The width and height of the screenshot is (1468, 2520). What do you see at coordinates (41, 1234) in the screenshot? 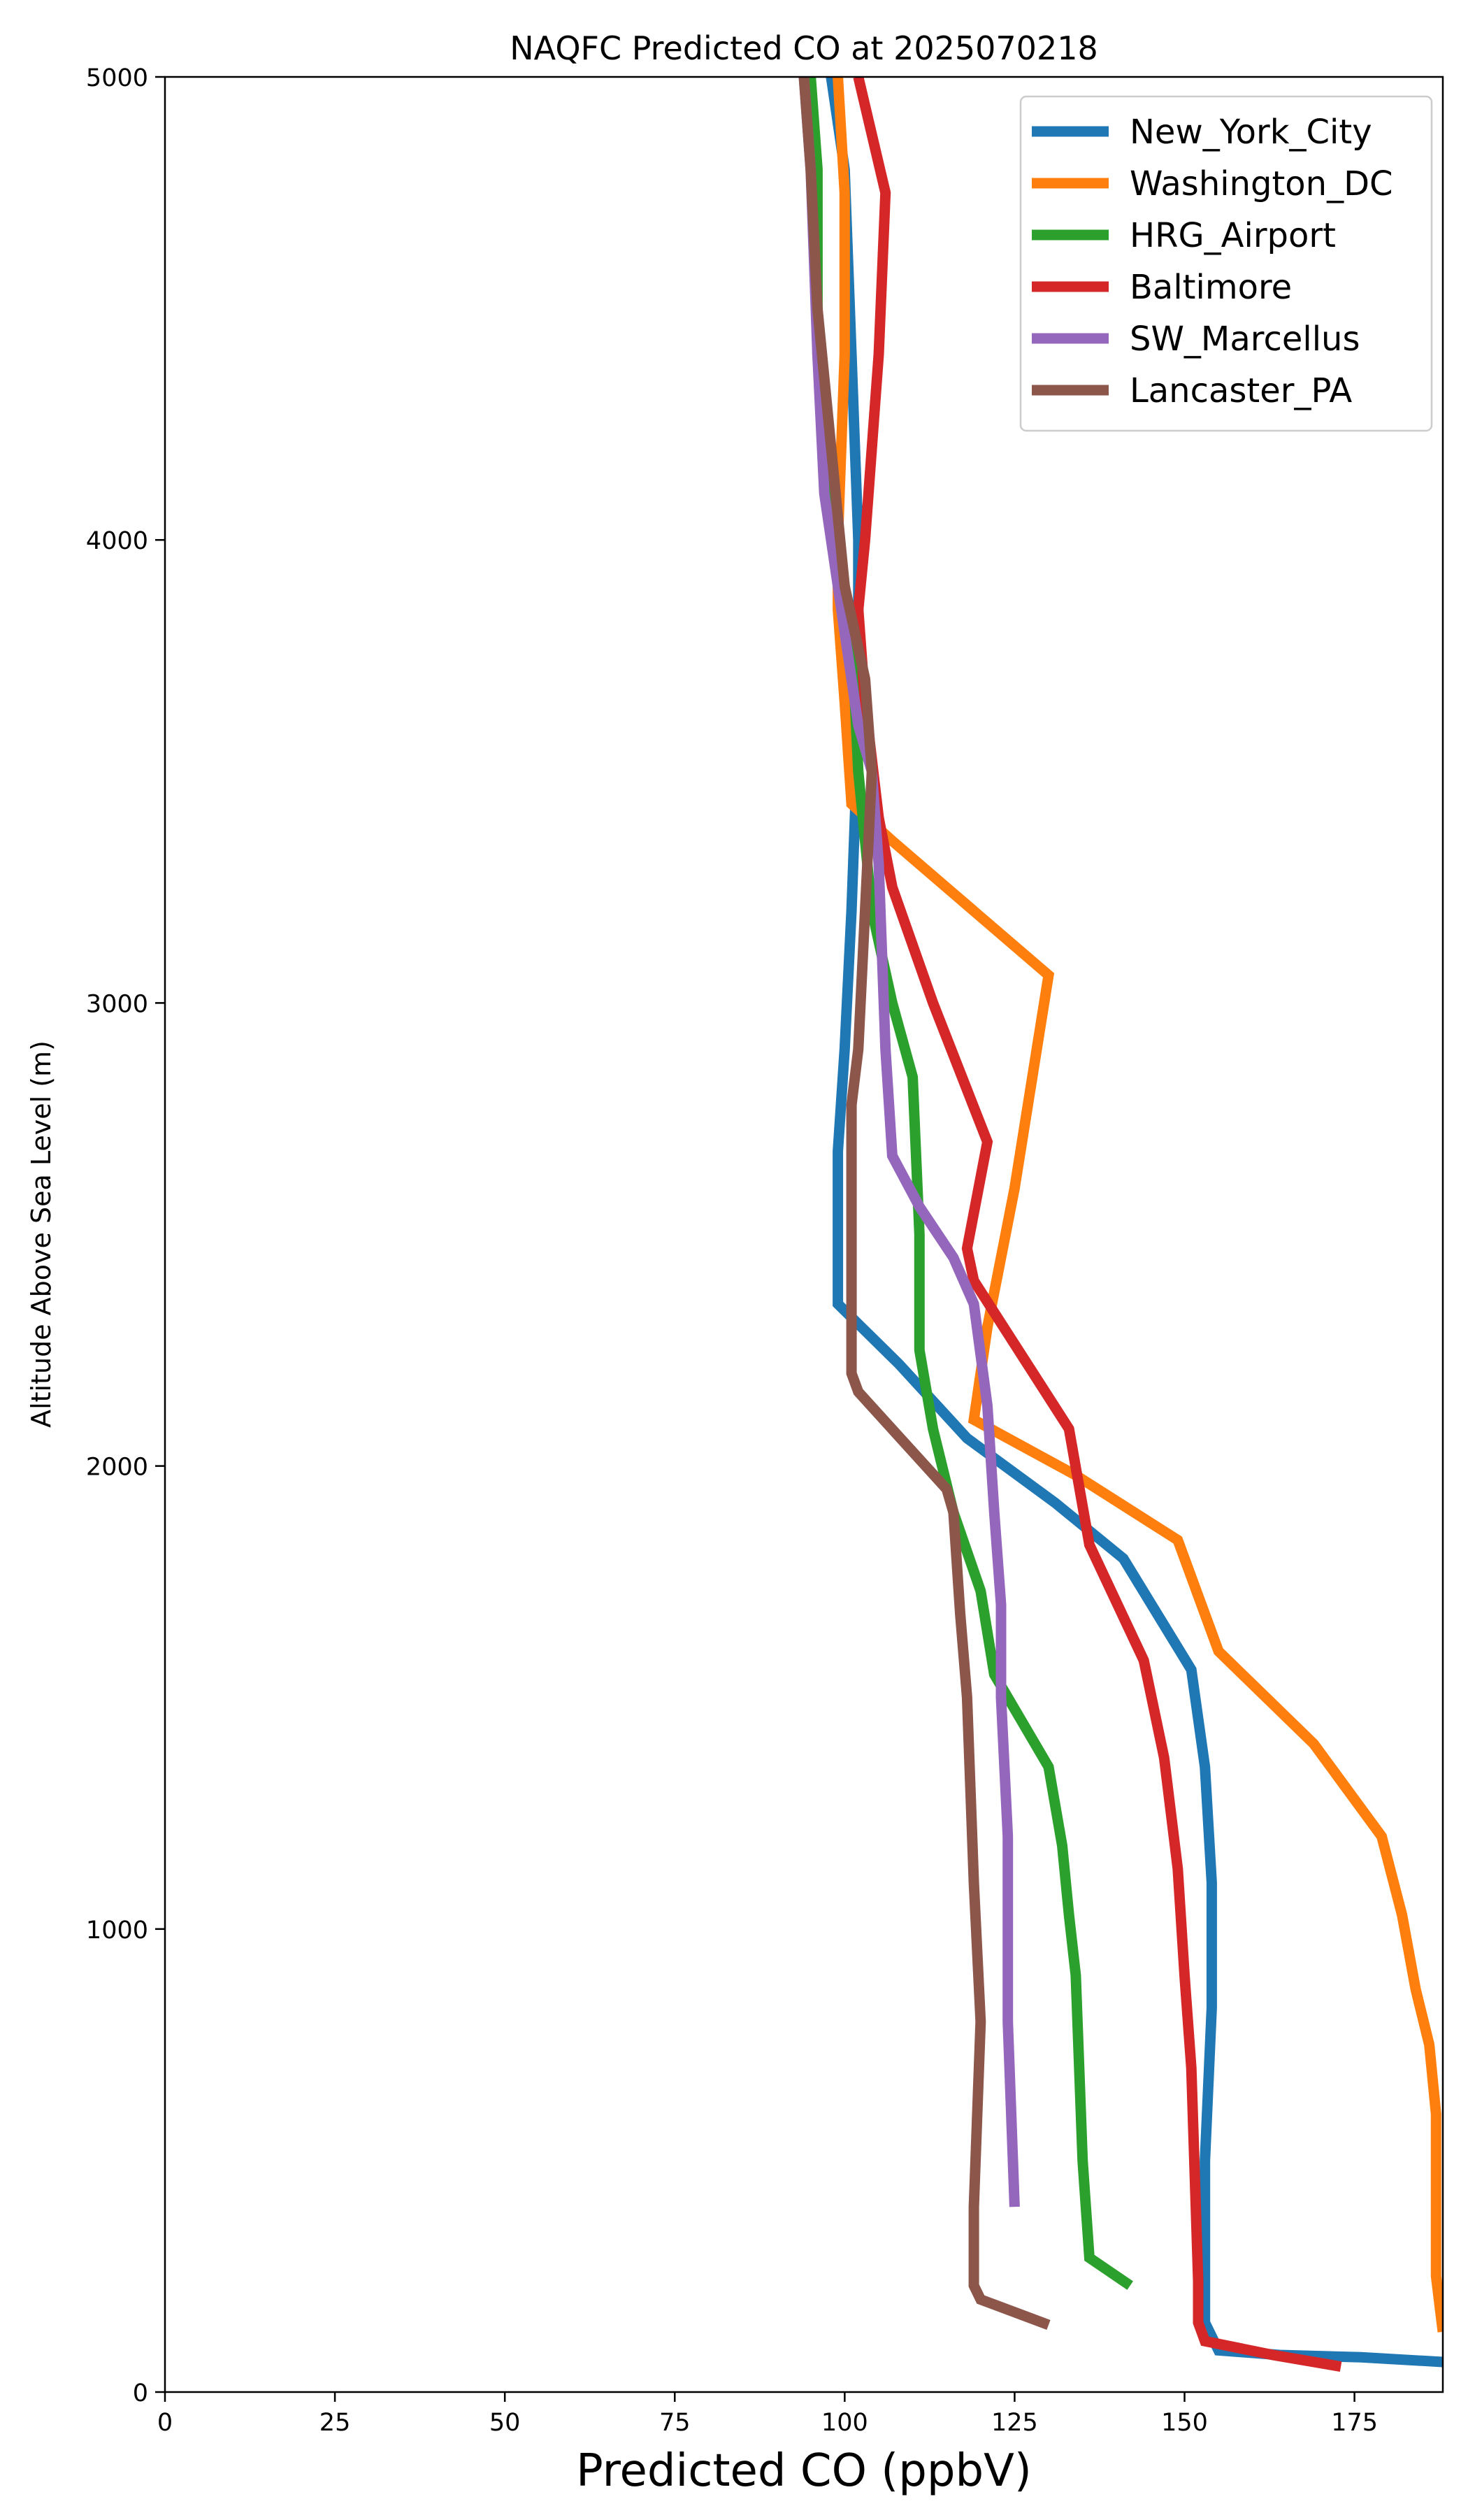
I see `y-axis-label: Altitude Above Sea Level (m)` at bounding box center [41, 1234].